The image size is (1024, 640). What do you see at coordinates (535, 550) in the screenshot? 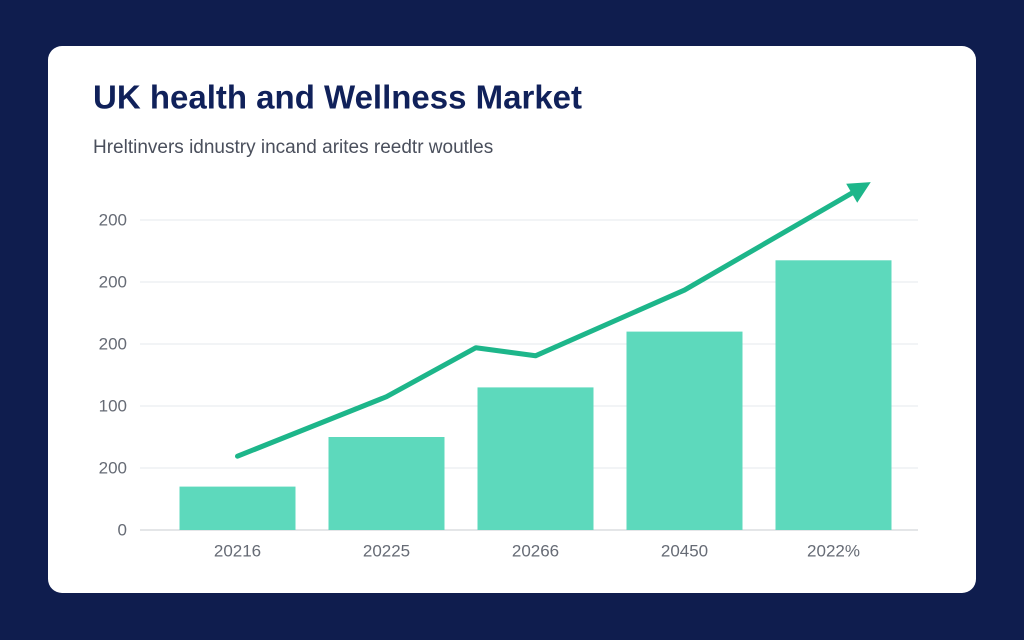
I see `x-tick-label: 20266` at bounding box center [535, 550].